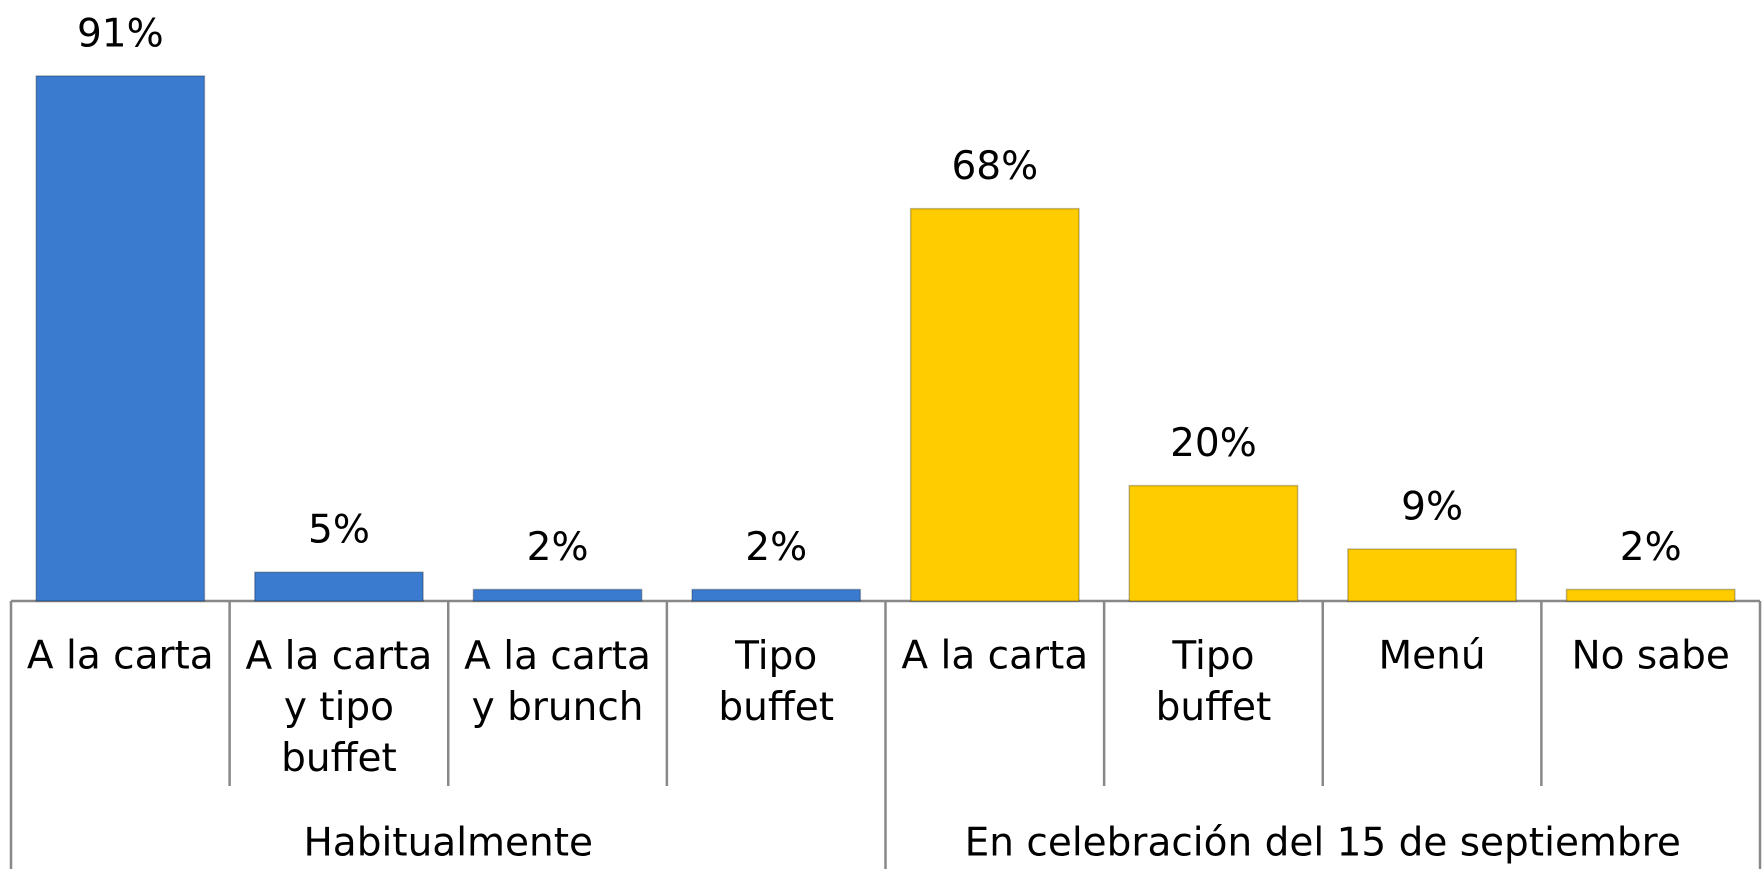  I want to click on value-label: 20%, so click(1213, 443).